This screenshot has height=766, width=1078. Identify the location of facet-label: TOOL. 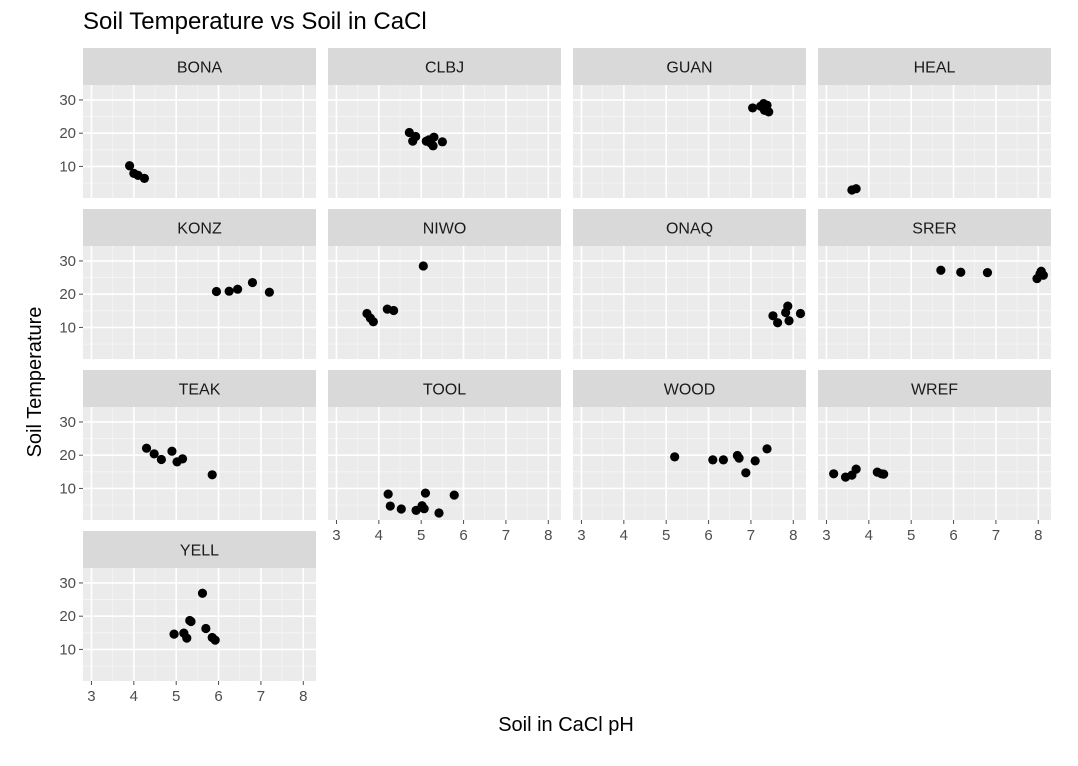
(444, 390).